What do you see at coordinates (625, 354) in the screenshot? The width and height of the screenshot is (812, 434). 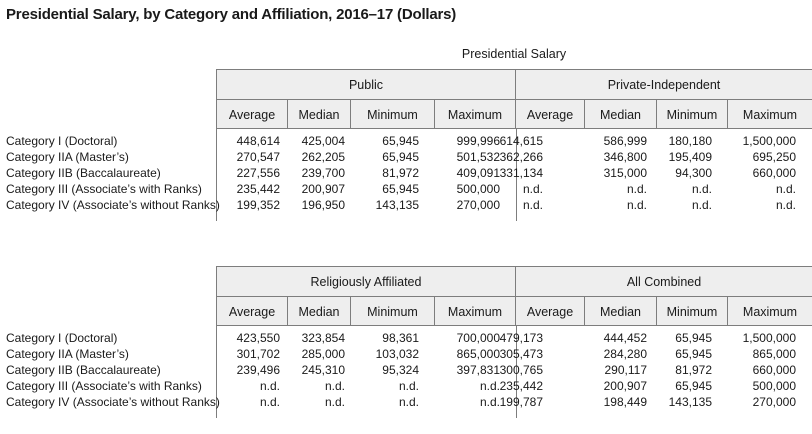 I see `table-cell: 284,280` at bounding box center [625, 354].